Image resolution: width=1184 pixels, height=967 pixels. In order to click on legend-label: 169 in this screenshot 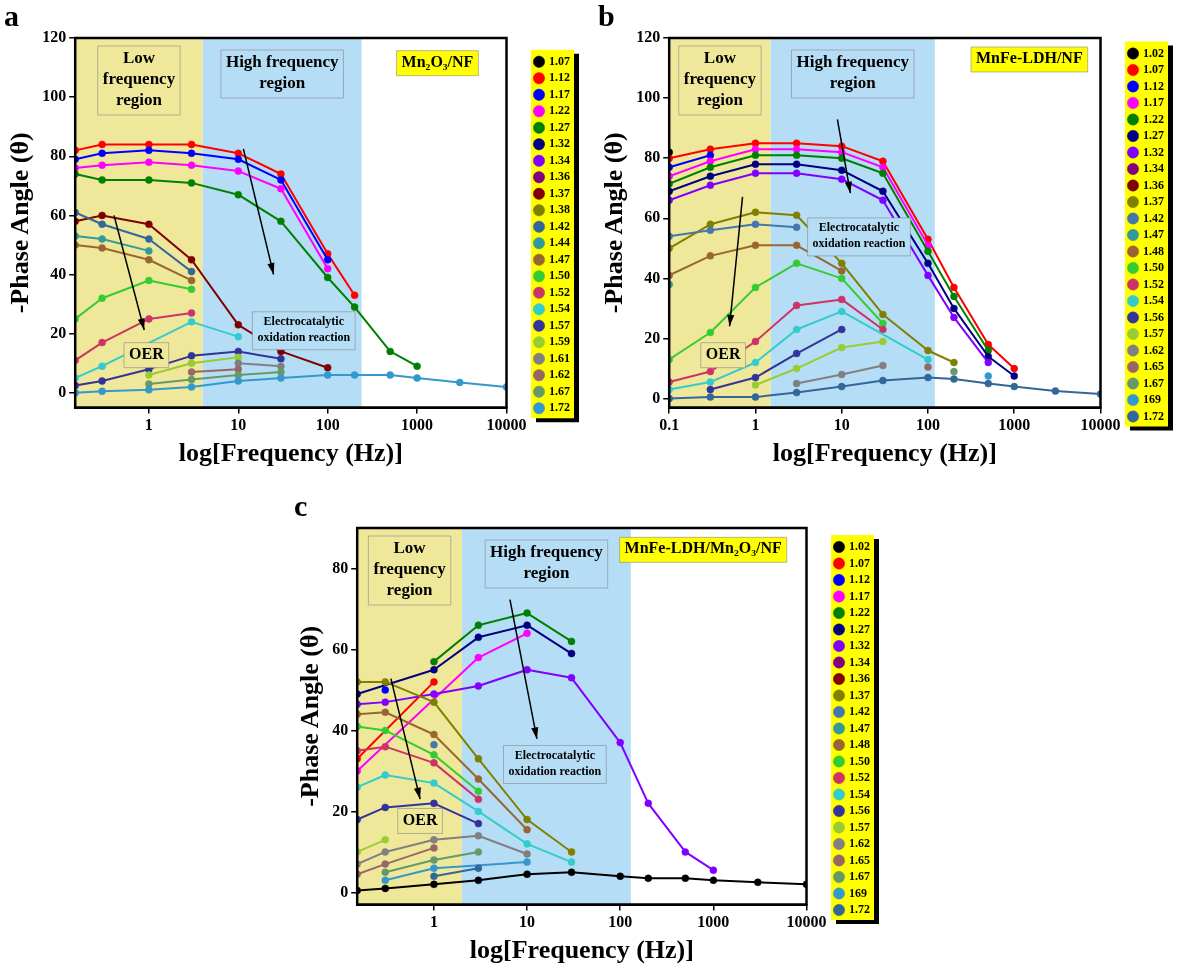, I will do `click(858, 892)`.